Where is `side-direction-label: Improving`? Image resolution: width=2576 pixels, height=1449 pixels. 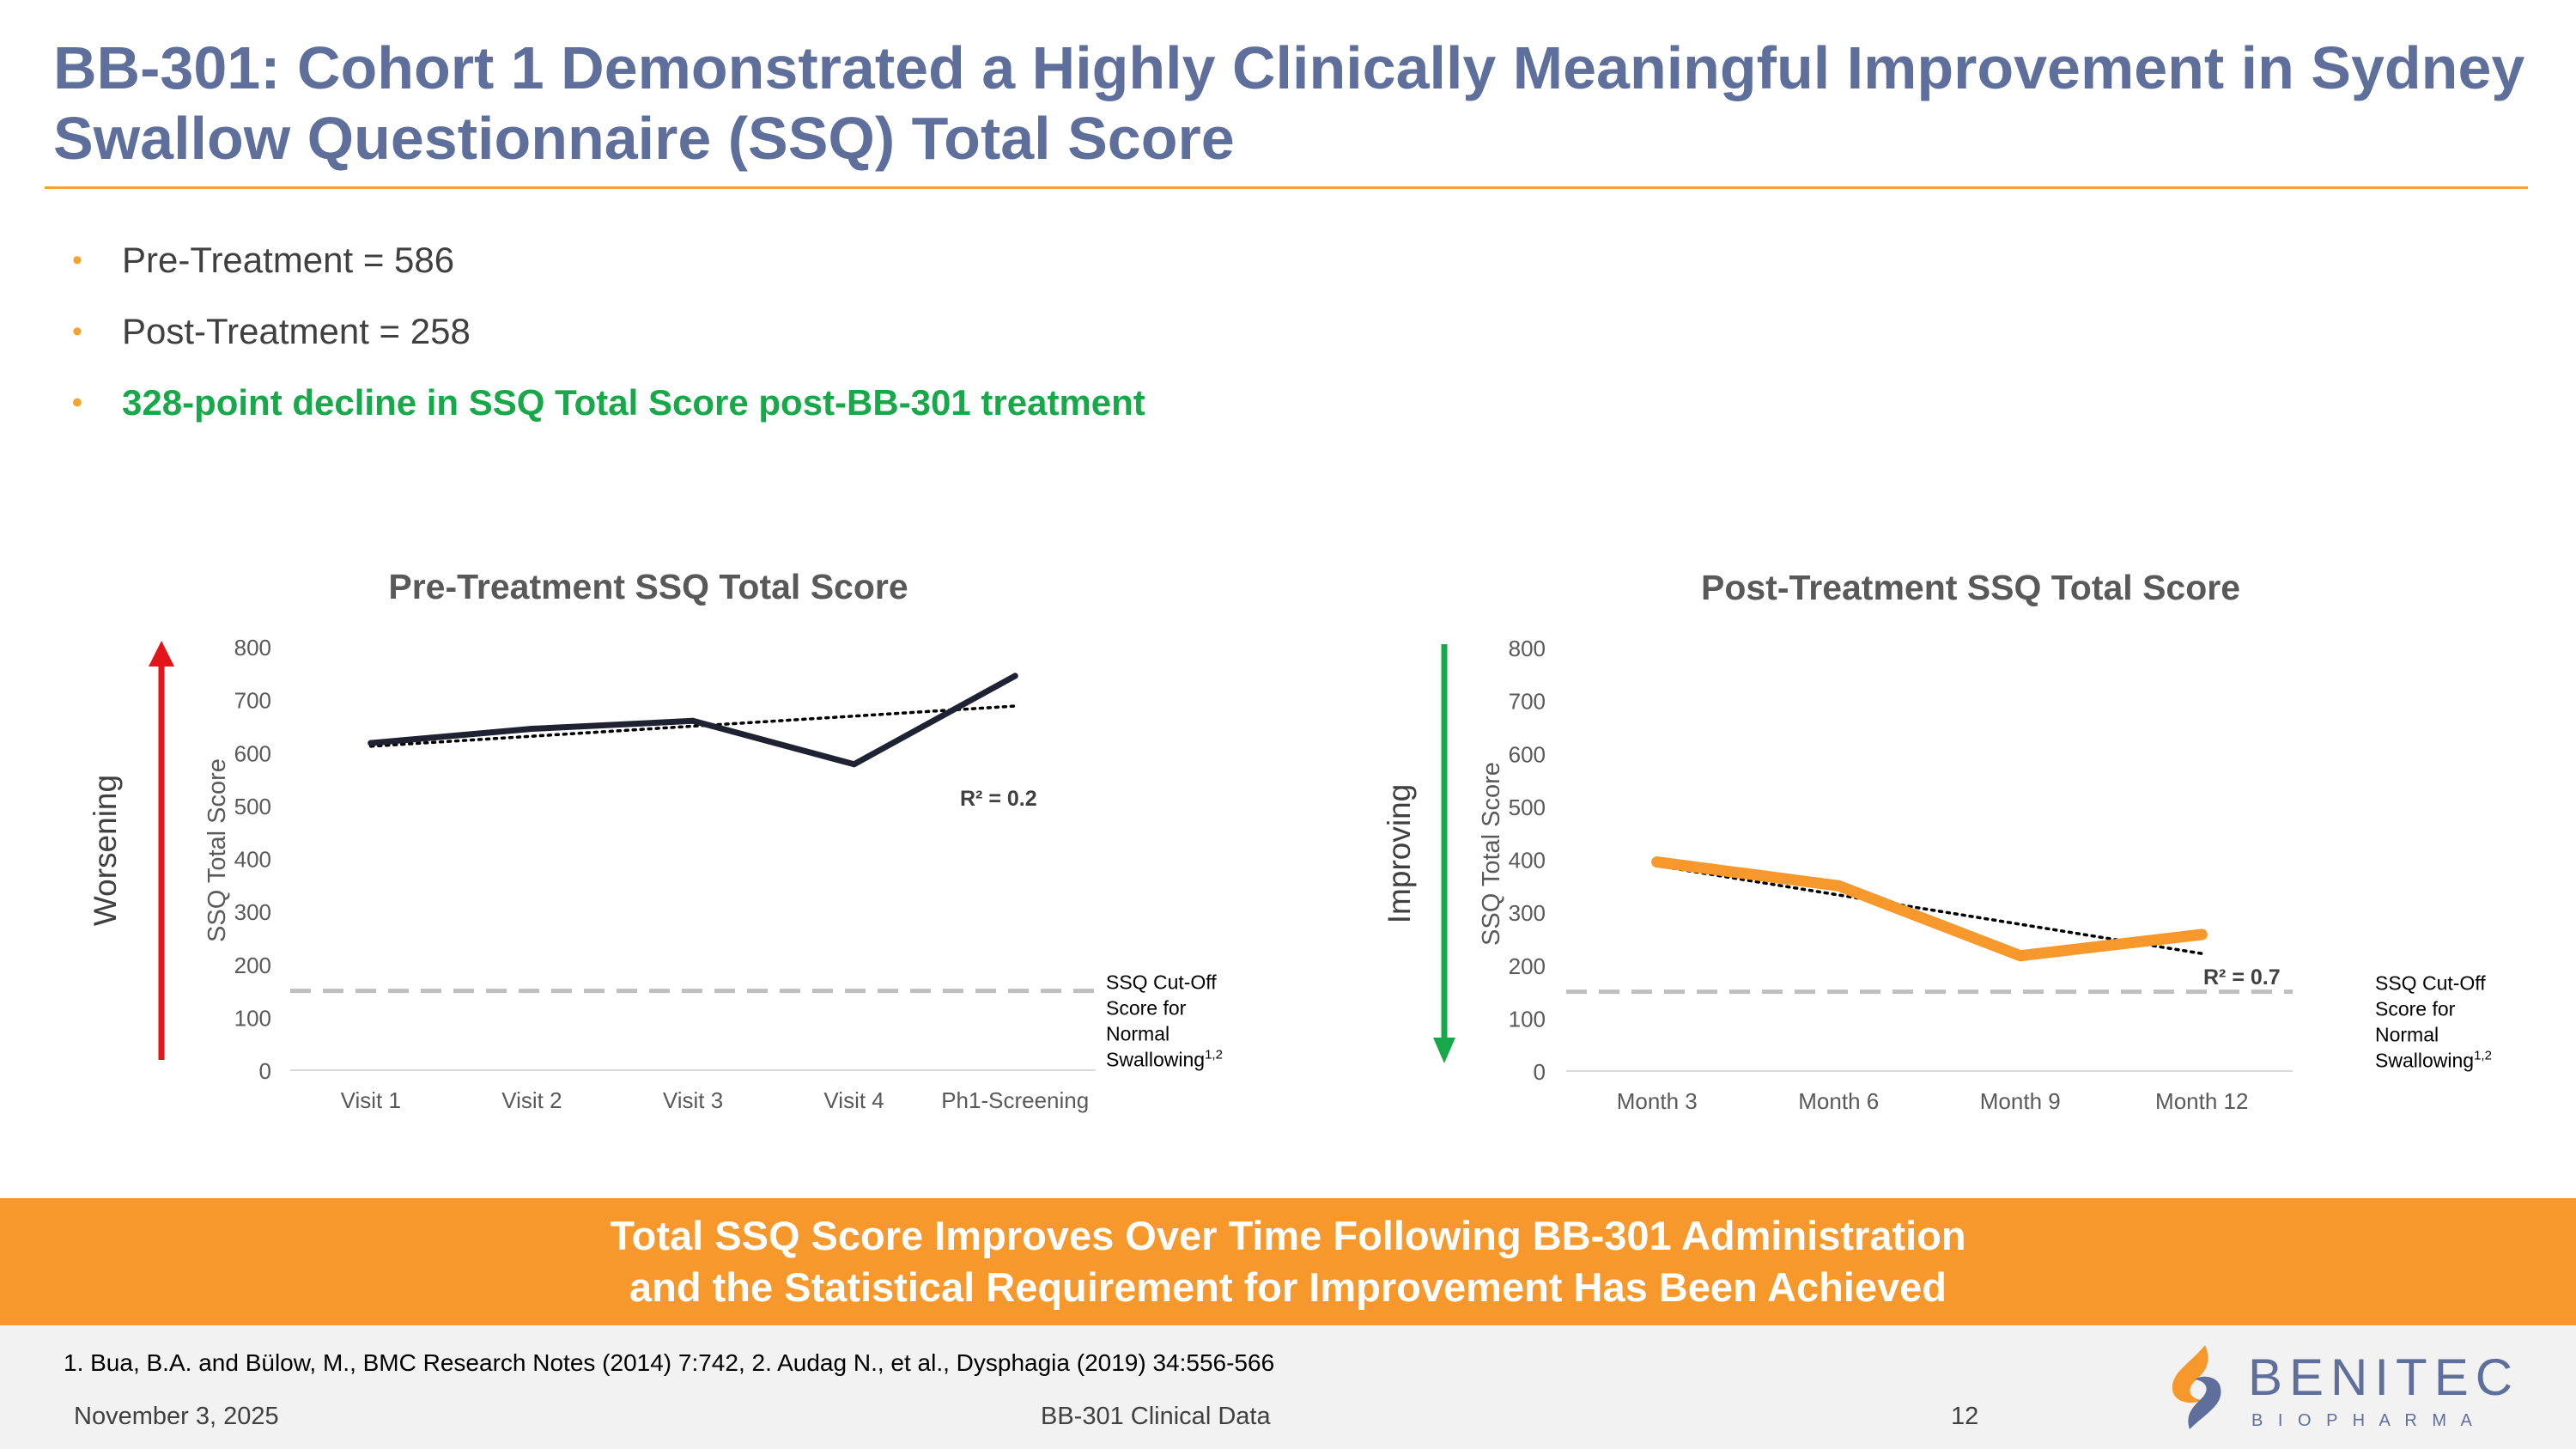 side-direction-label: Improving is located at coordinates (1400, 853).